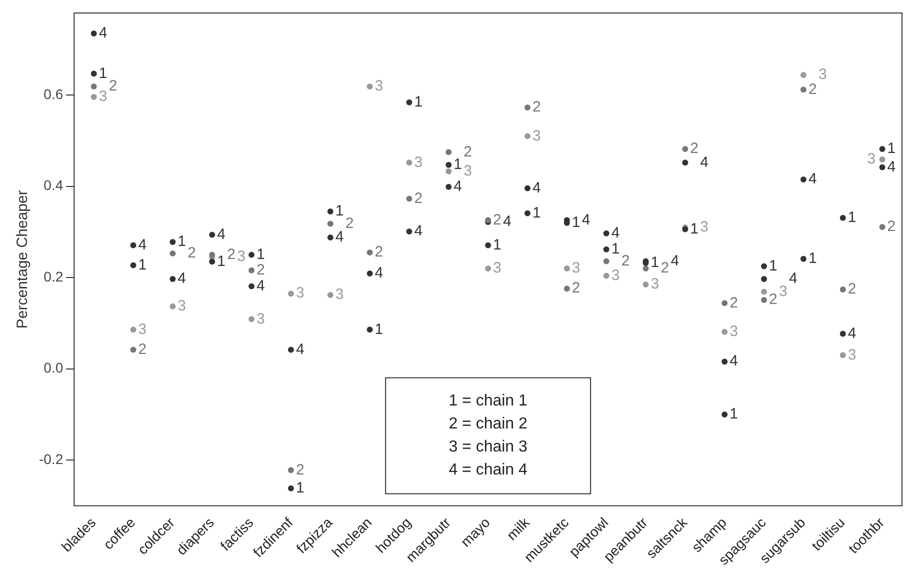 The width and height of the screenshot is (914, 572). What do you see at coordinates (54, 94) in the screenshot?
I see `y-tick-label: 0.6` at bounding box center [54, 94].